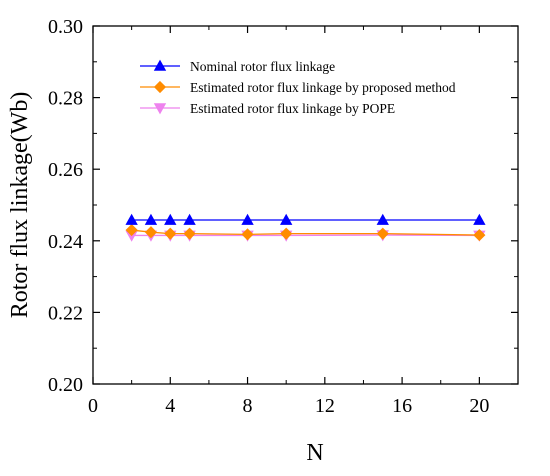 This screenshot has width=550, height=476. What do you see at coordinates (65, 385) in the screenshot?
I see `y-tick-label: 0.20` at bounding box center [65, 385].